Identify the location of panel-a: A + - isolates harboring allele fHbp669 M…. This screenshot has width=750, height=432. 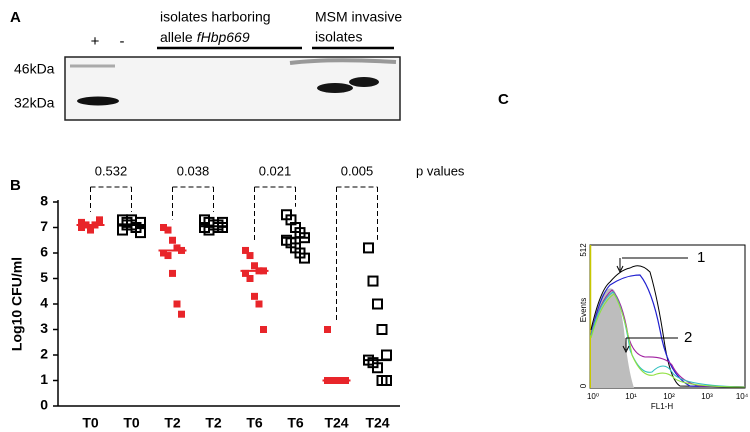
(206, 65).